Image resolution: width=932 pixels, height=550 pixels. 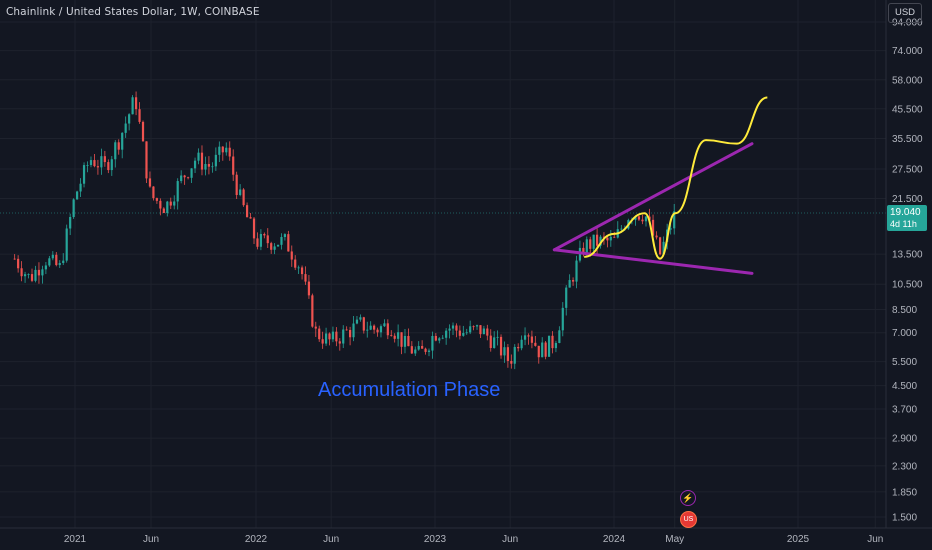 I want to click on trendline-lower, so click(x=653, y=261).